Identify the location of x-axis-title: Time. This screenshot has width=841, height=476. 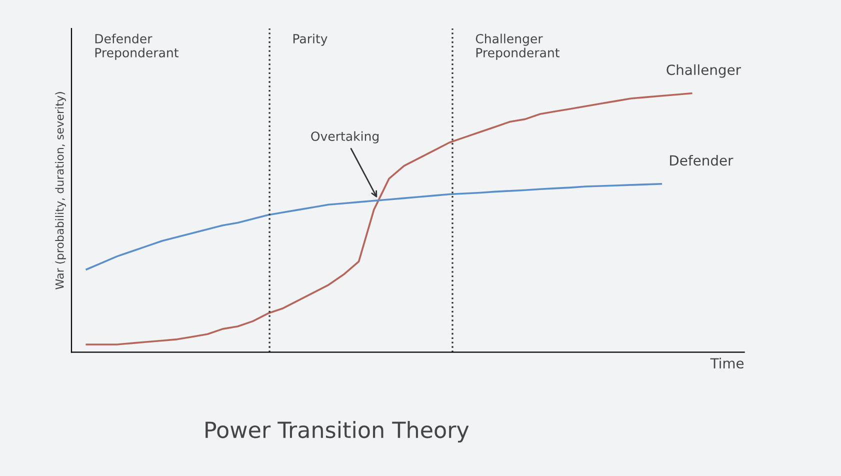
(727, 363).